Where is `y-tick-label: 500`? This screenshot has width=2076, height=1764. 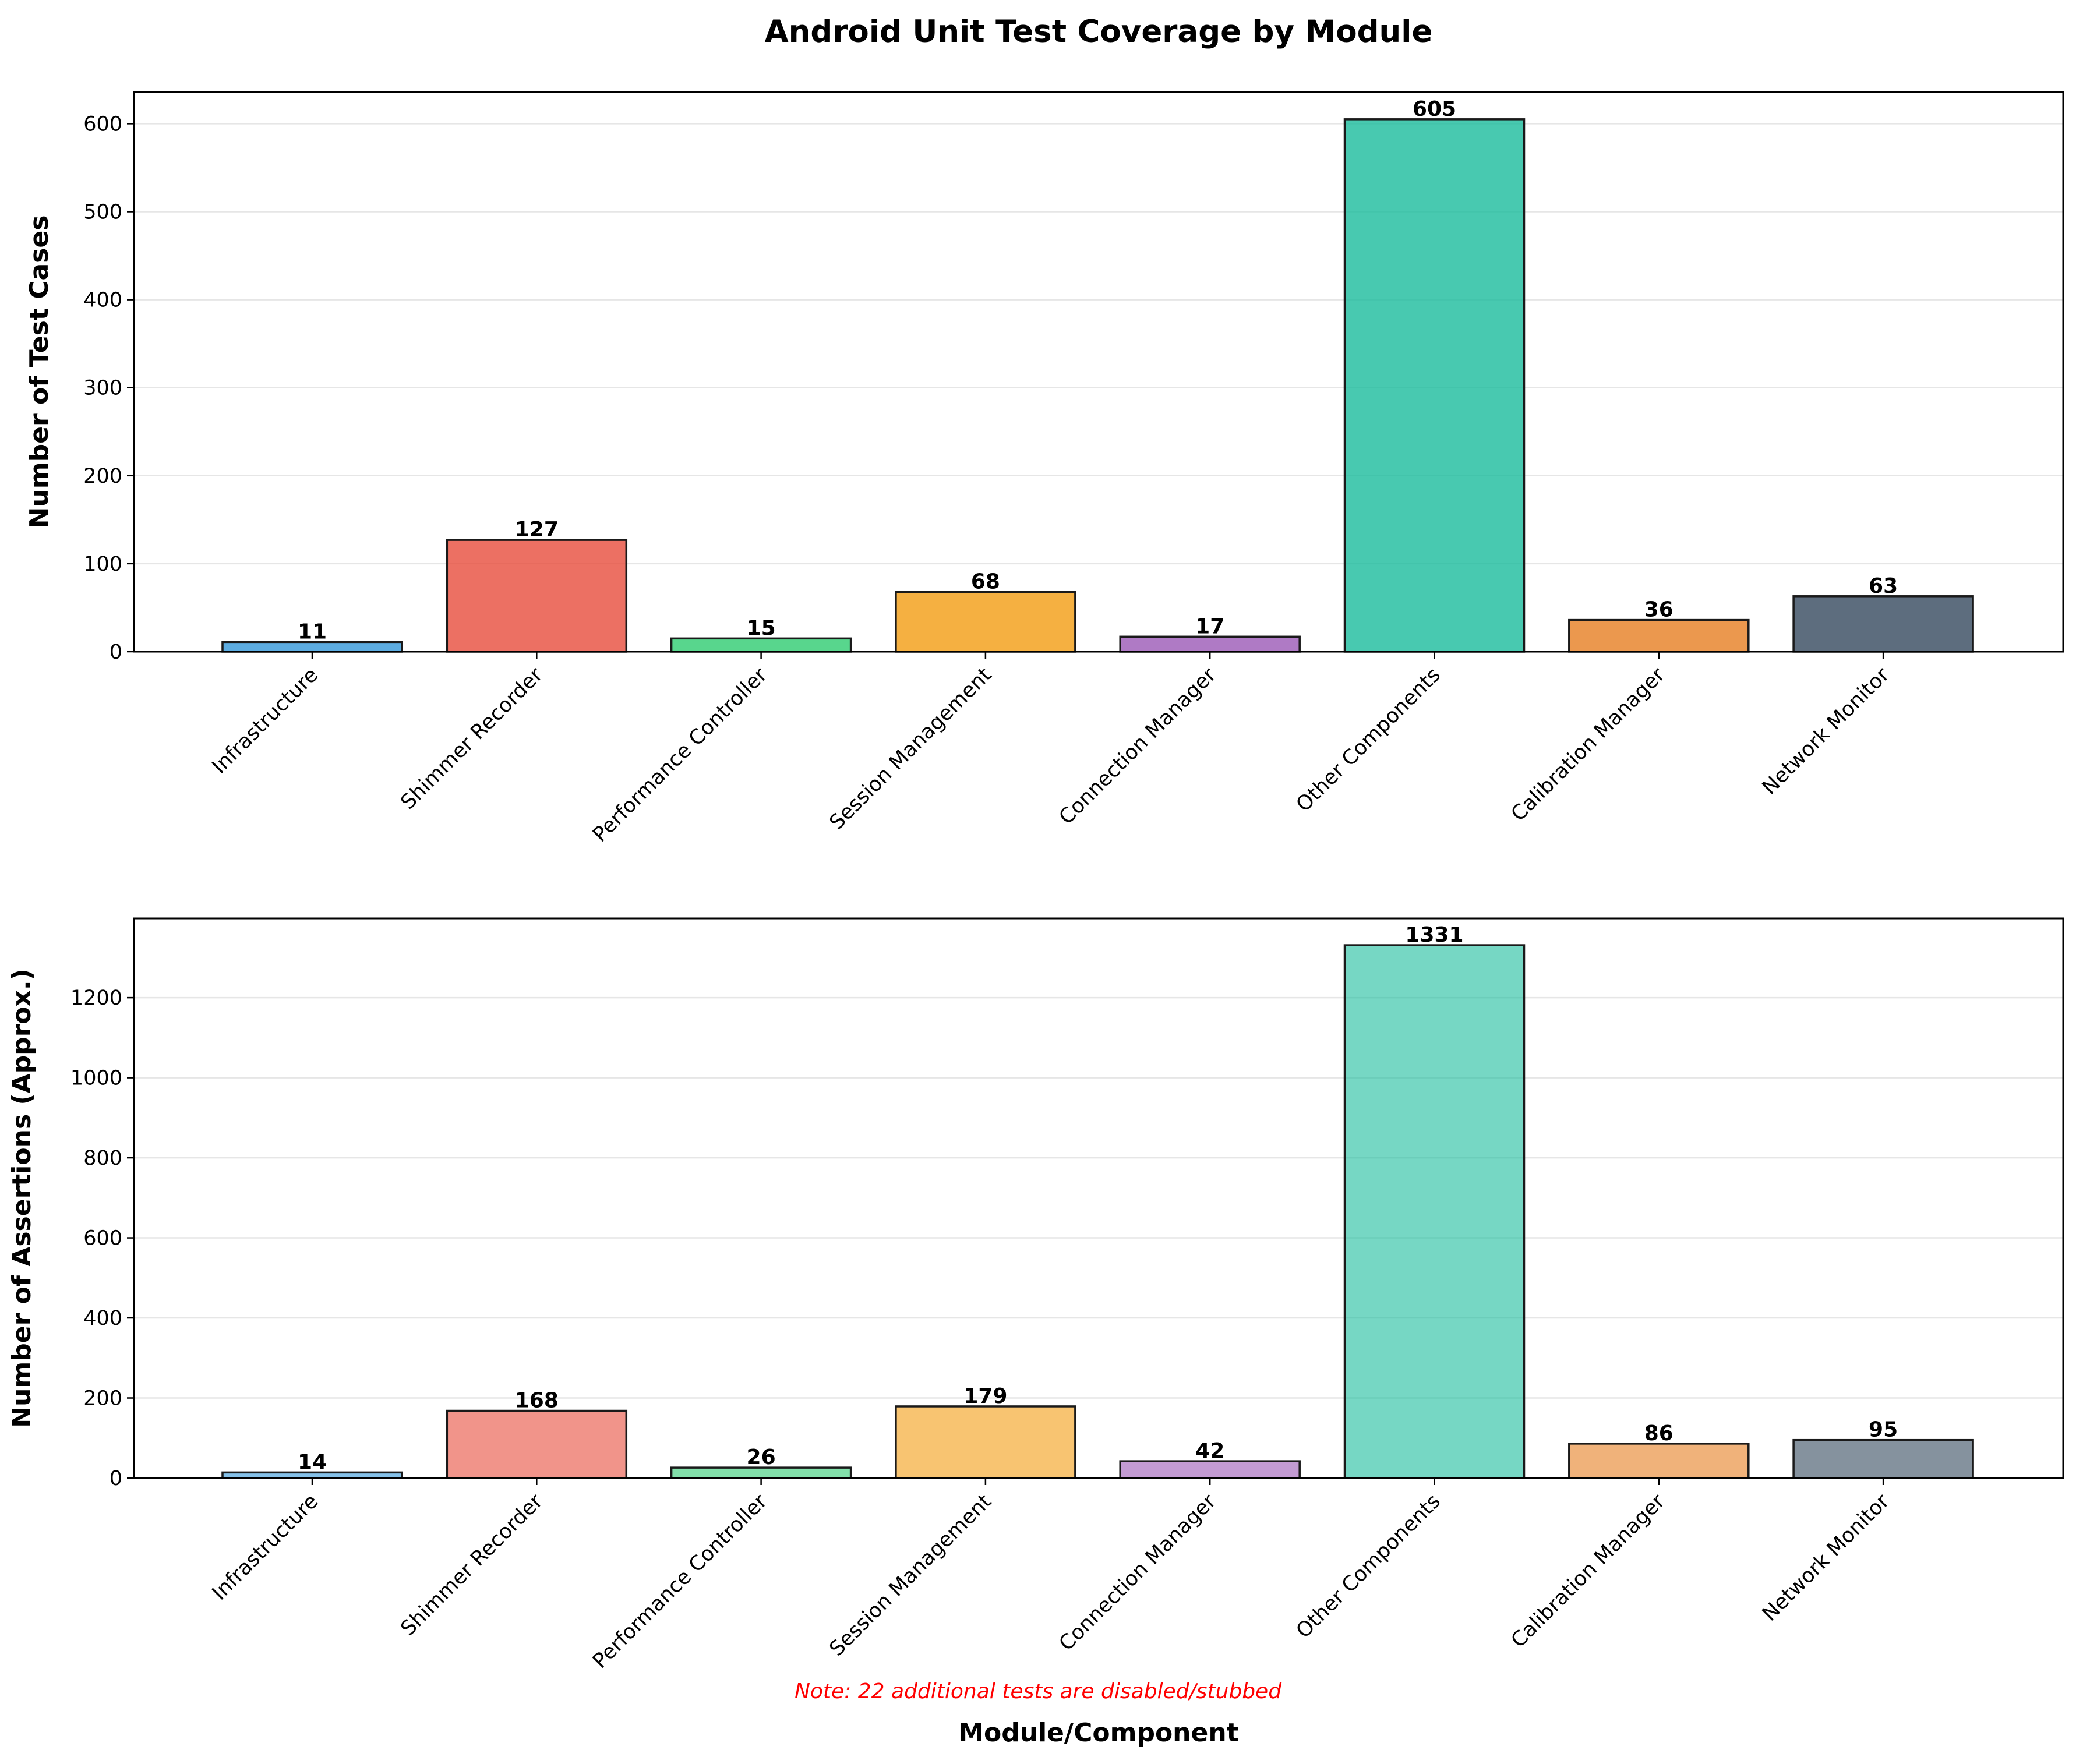 y-tick-label: 500 is located at coordinates (102, 212).